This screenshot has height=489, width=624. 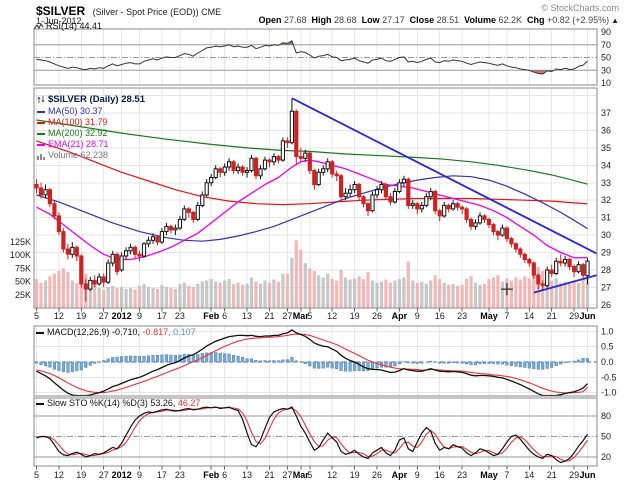 I want to click on svg-text: 34, so click(x=606, y=165).